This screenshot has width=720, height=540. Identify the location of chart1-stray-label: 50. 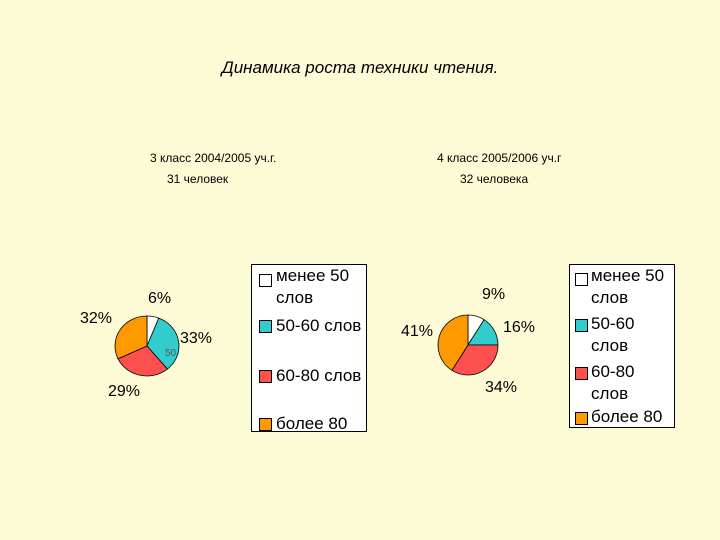
(171, 353).